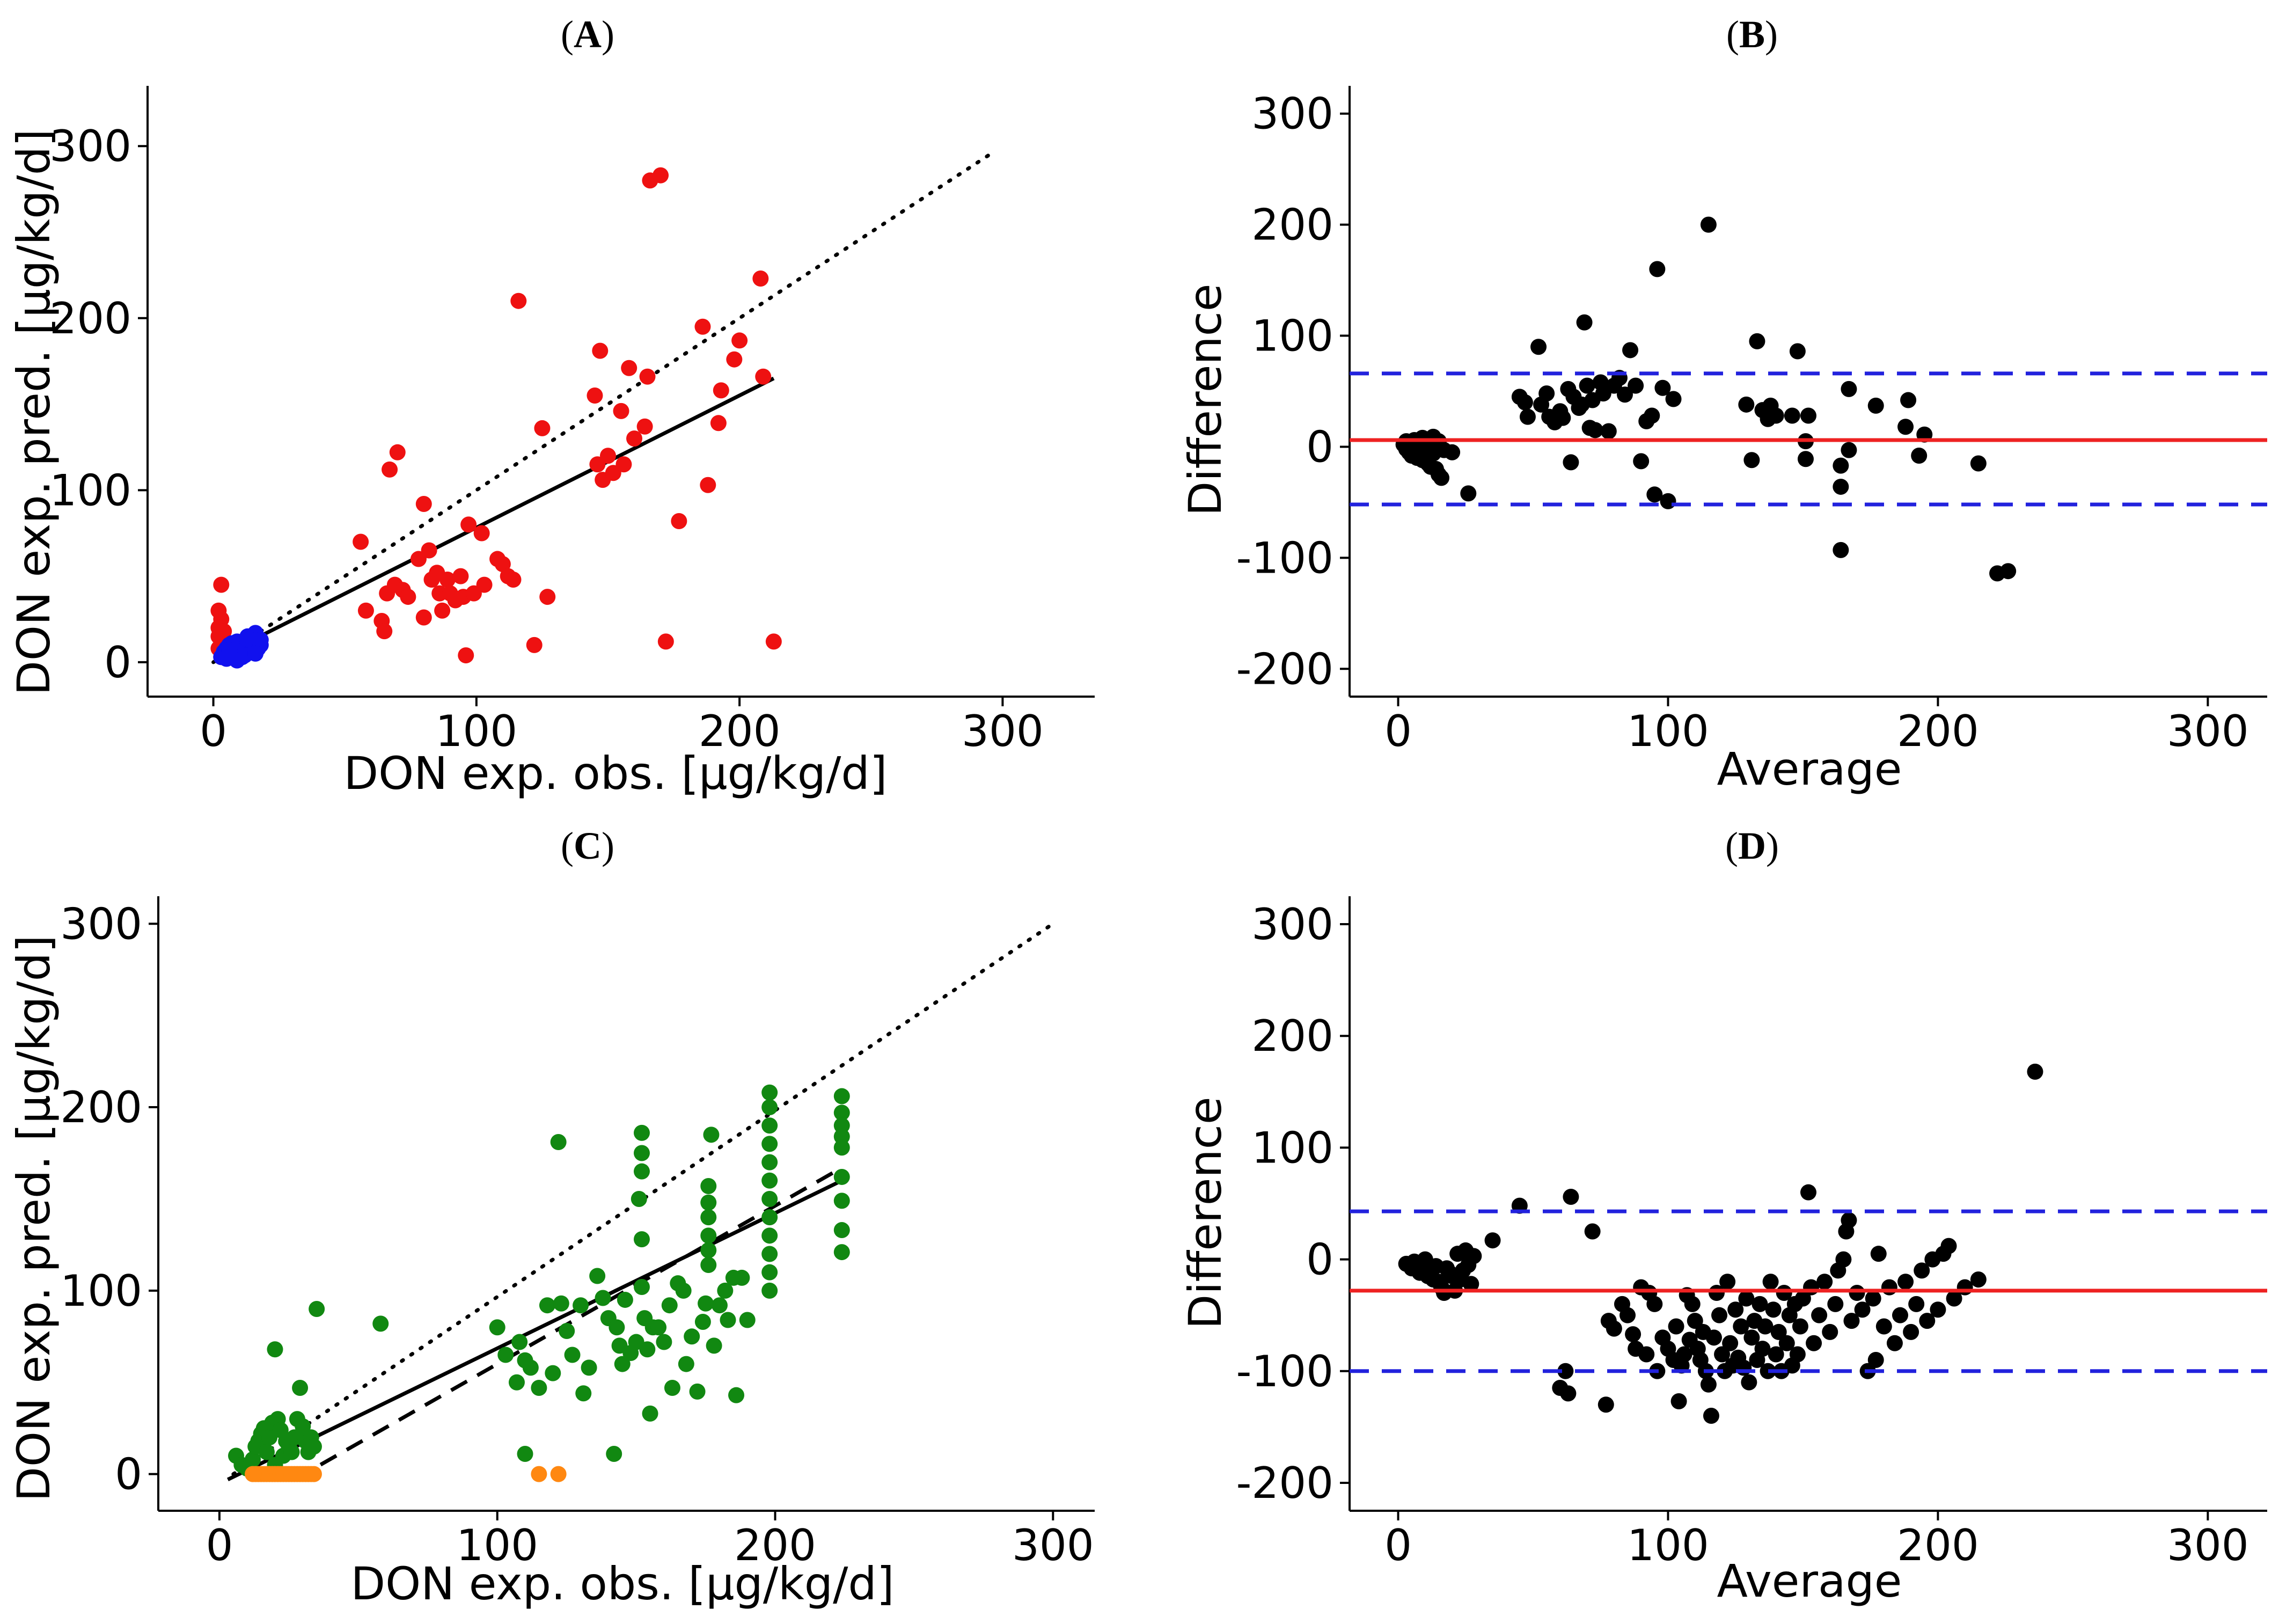 The width and height of the screenshot is (2279, 1624). I want to click on panel-b-x-tick-label: 200, so click(1938, 731).